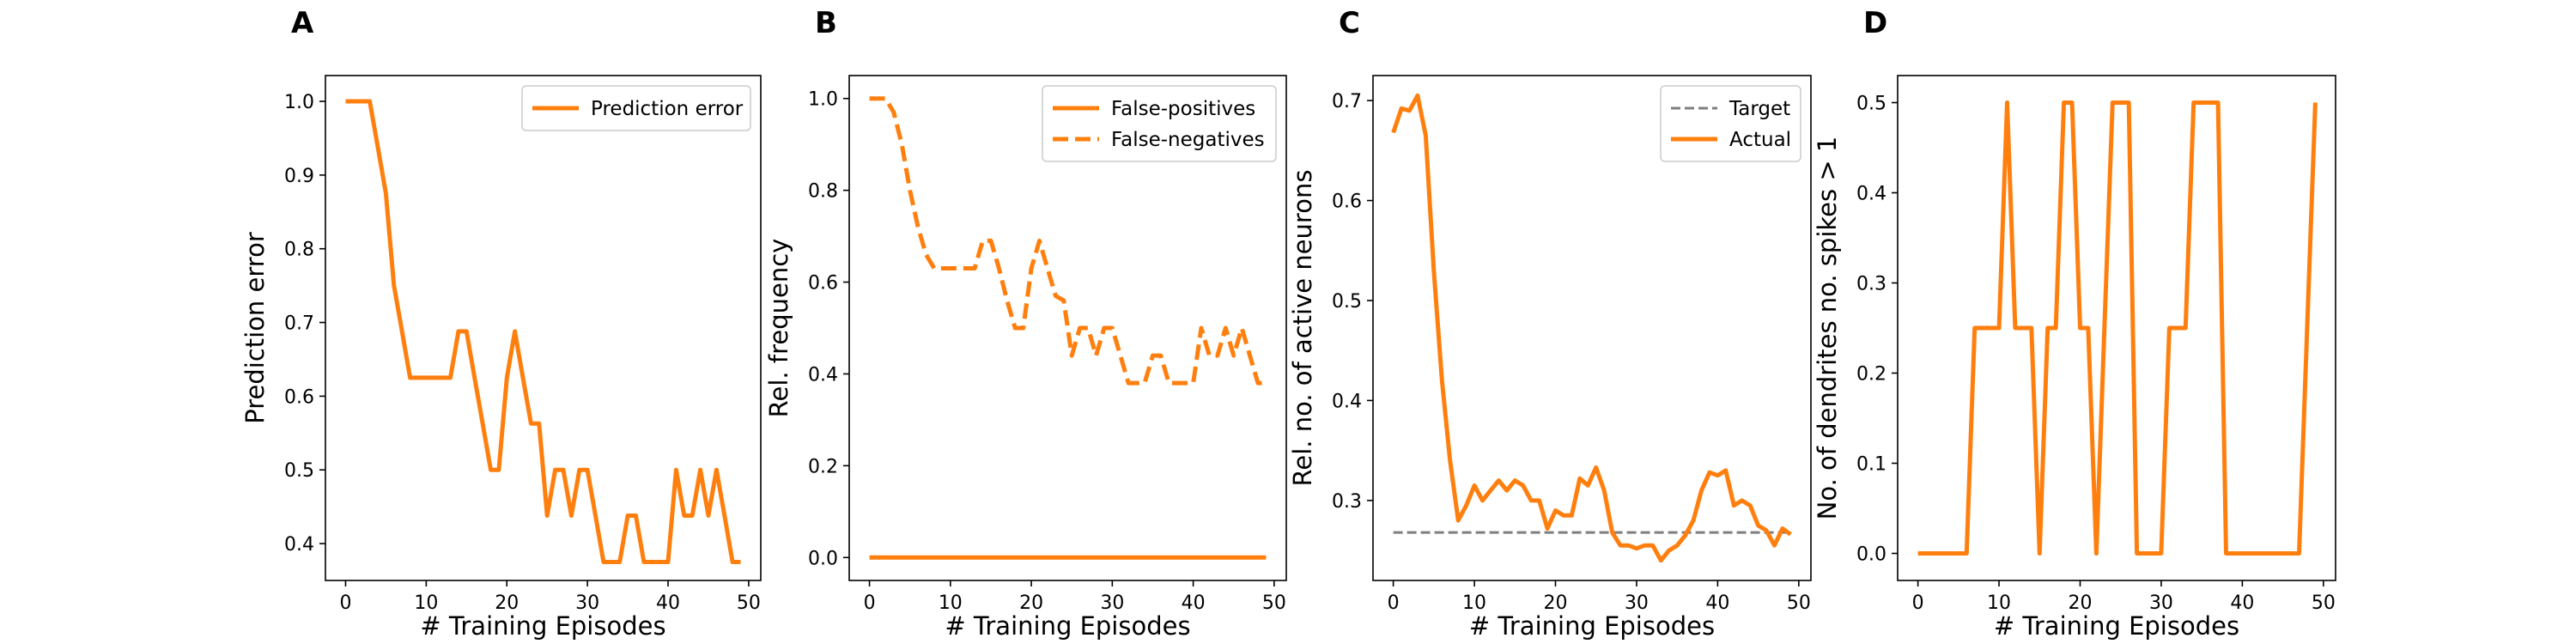 This screenshot has height=644, width=2576. I want to click on legend: Prediction error, so click(636, 108).